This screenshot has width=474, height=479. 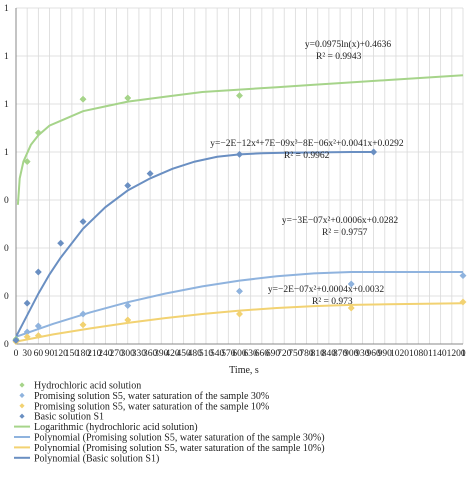 What do you see at coordinates (69, 417) in the screenshot?
I see `legend-label: Basic solution S1` at bounding box center [69, 417].